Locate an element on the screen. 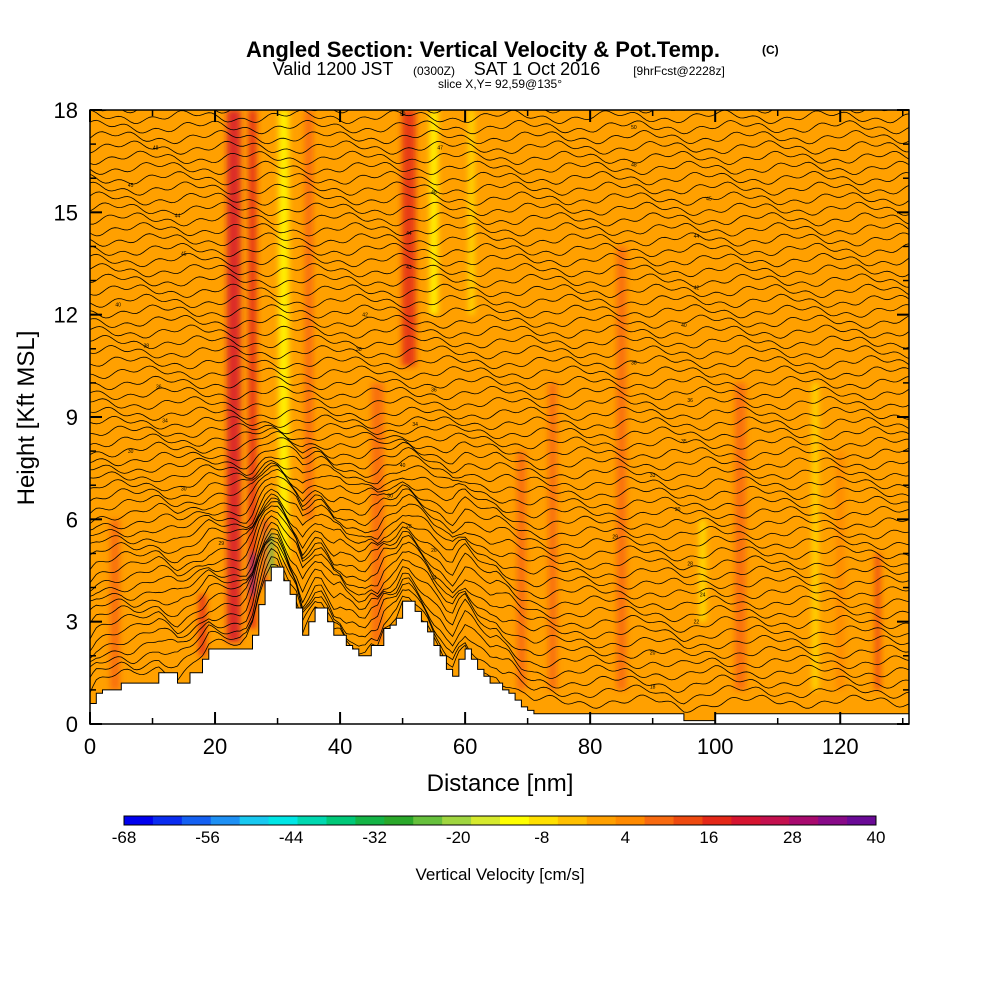 The image size is (1000, 1000). contour-label: 34 is located at coordinates (165, 421).